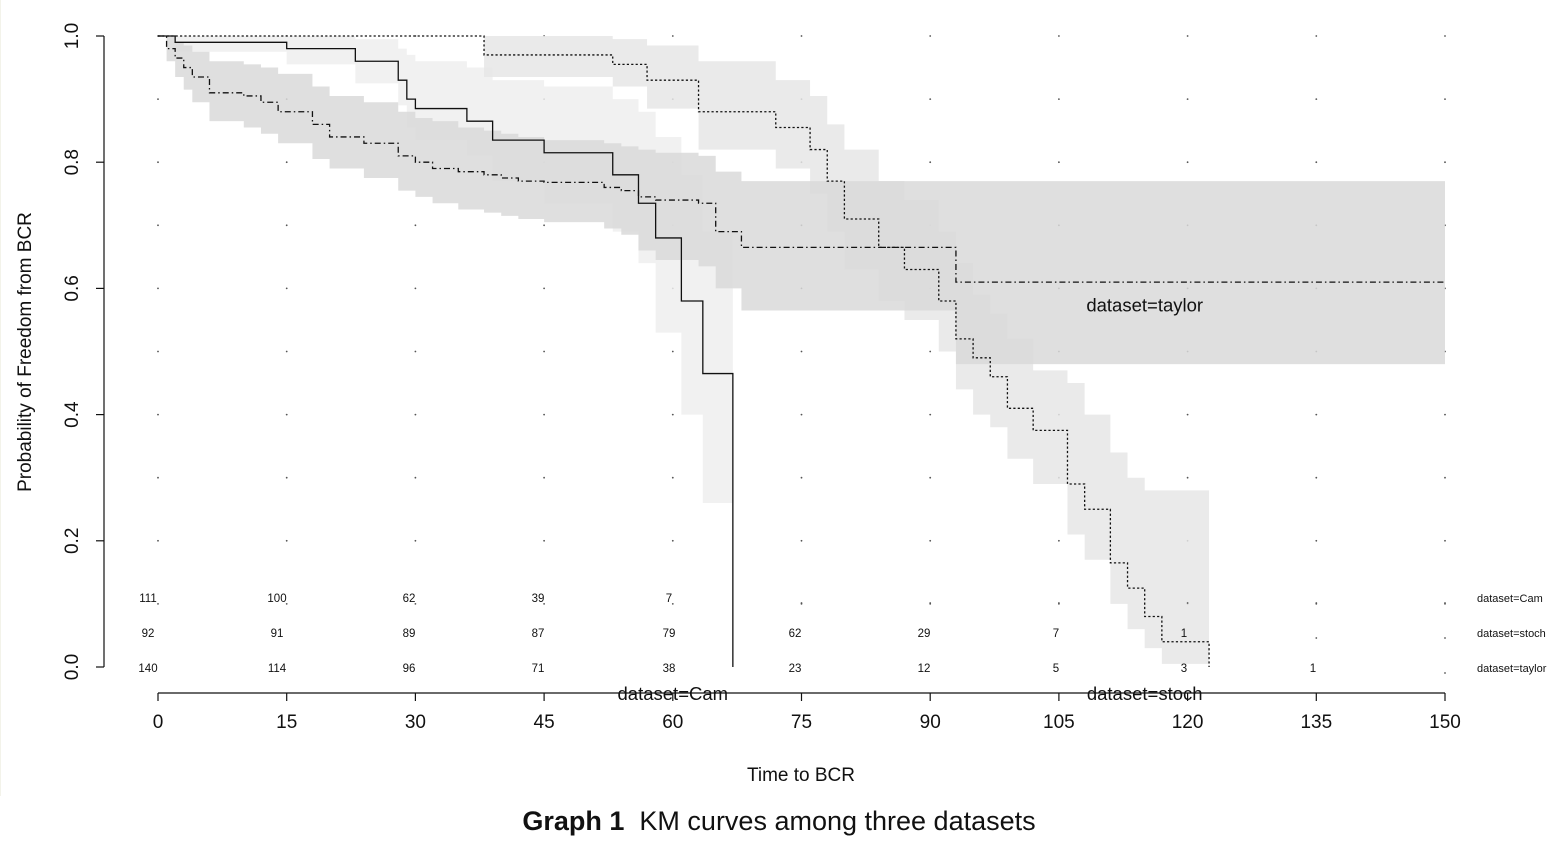 The height and width of the screenshot is (846, 1558). Describe the element at coordinates (1512, 669) in the screenshot. I see `risk-row-label: dataset=taylor` at that location.